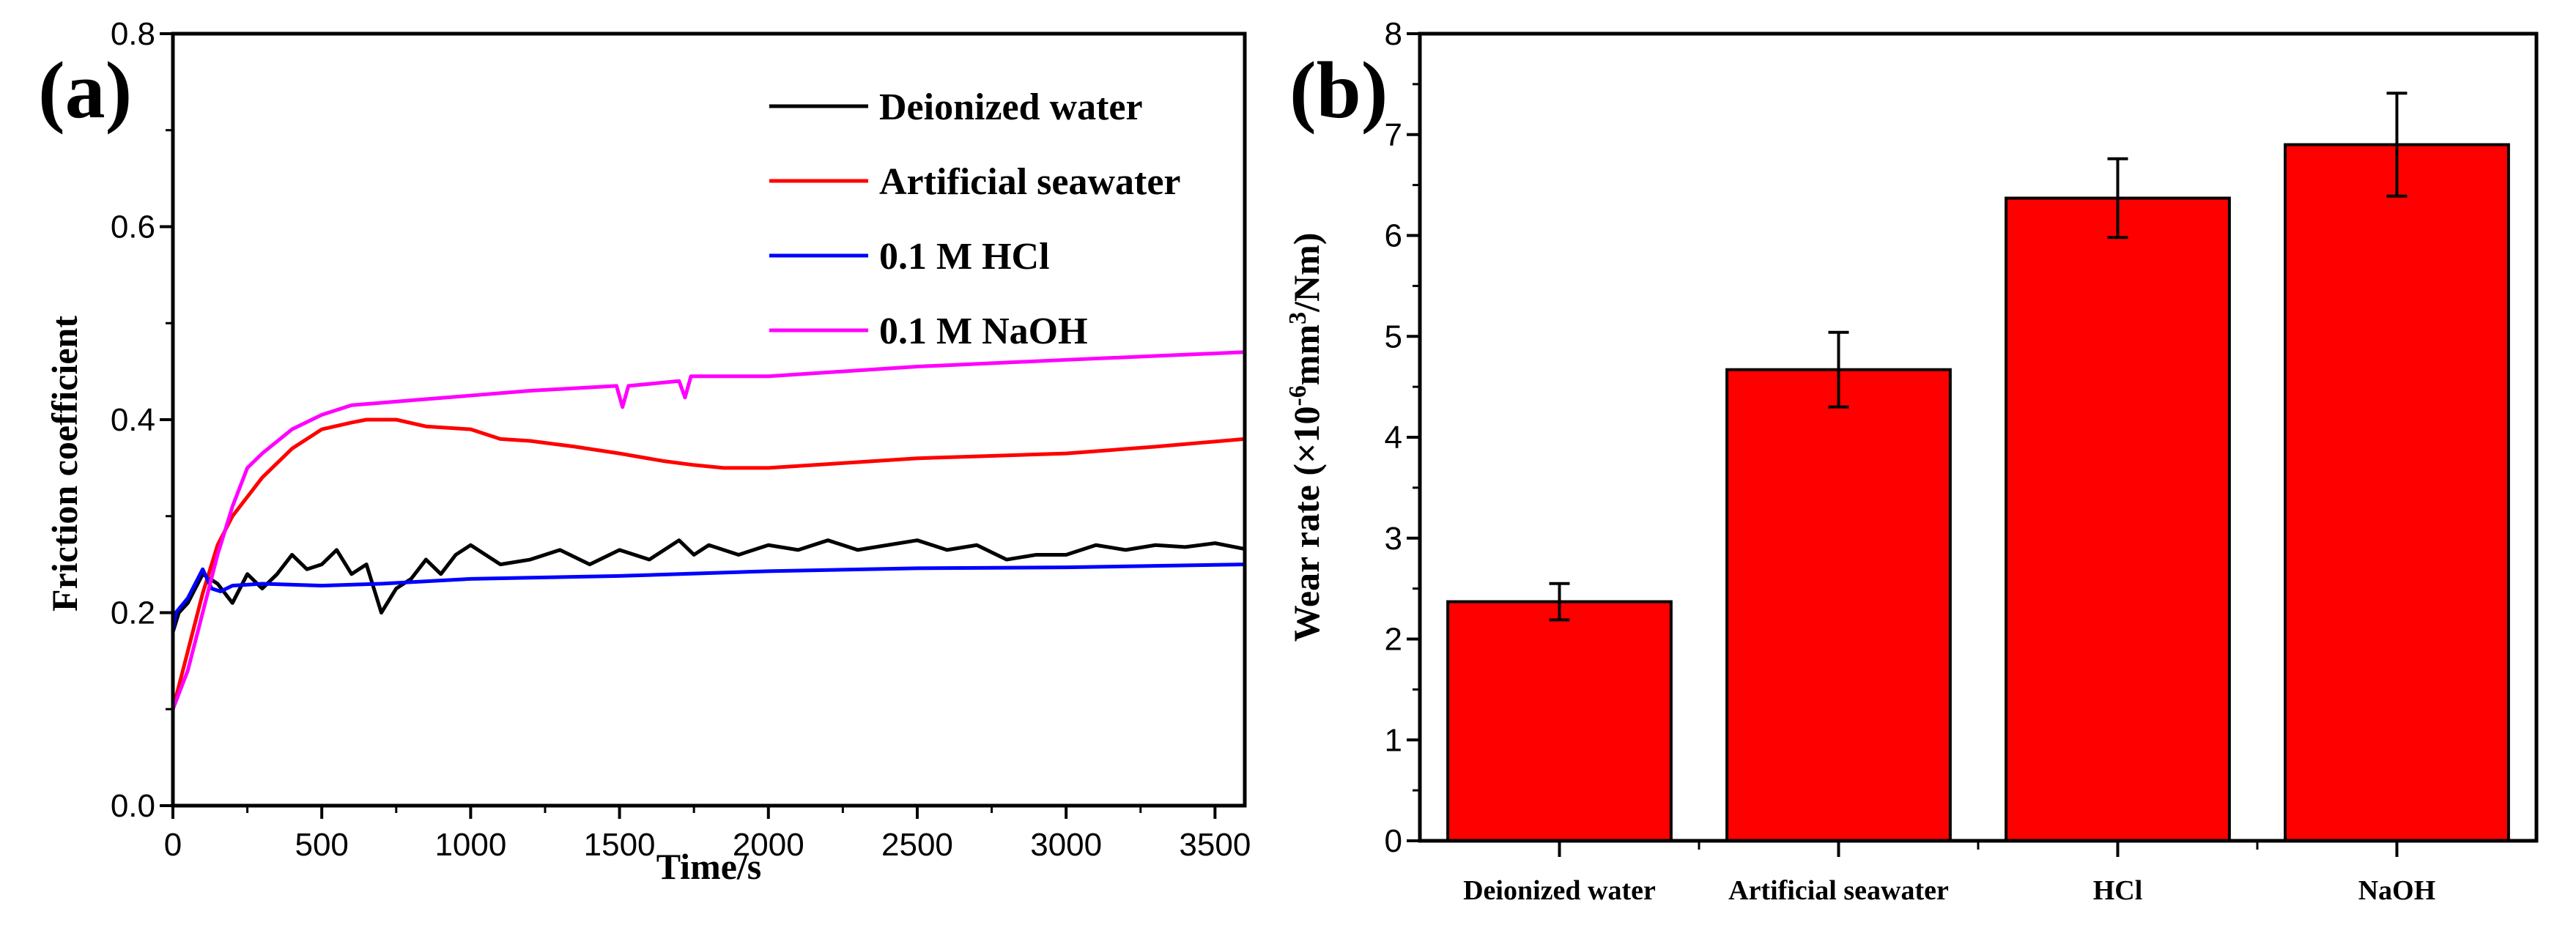 The image size is (2576, 947). What do you see at coordinates (1393, 841) in the screenshot?
I see `y-tick-label: 0` at bounding box center [1393, 841].